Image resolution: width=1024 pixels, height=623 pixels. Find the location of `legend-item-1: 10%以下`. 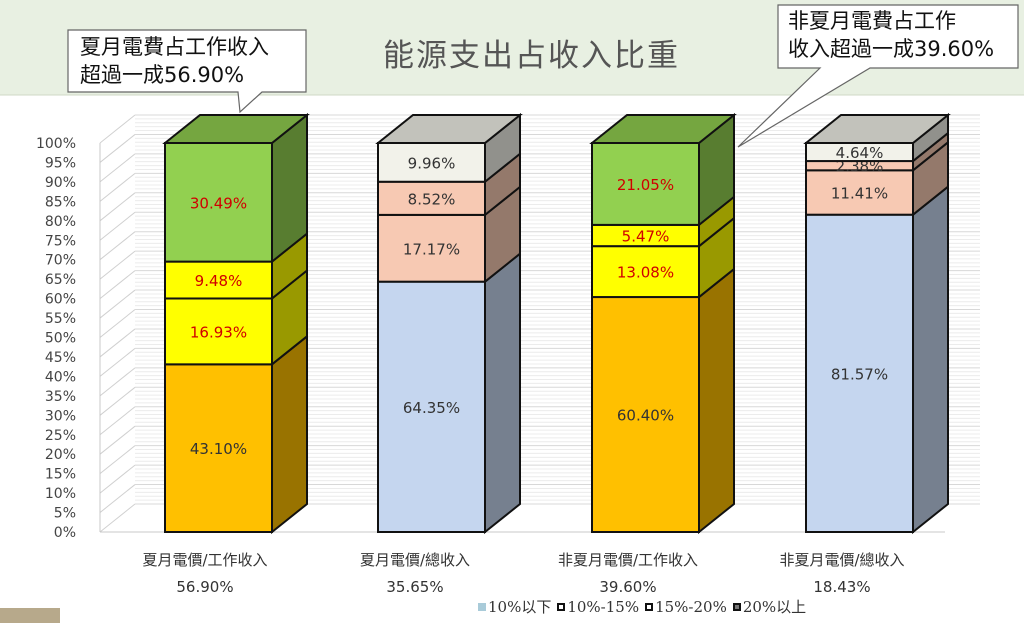

legend-item-1: 10%以下 is located at coordinates (514, 606).